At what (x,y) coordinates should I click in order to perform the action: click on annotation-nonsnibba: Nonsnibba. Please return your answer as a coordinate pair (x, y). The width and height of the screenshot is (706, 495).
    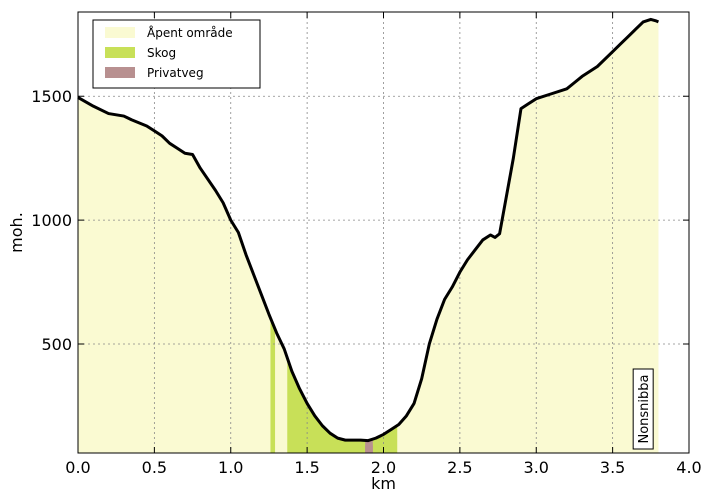
    Looking at the image, I should click on (643, 409).